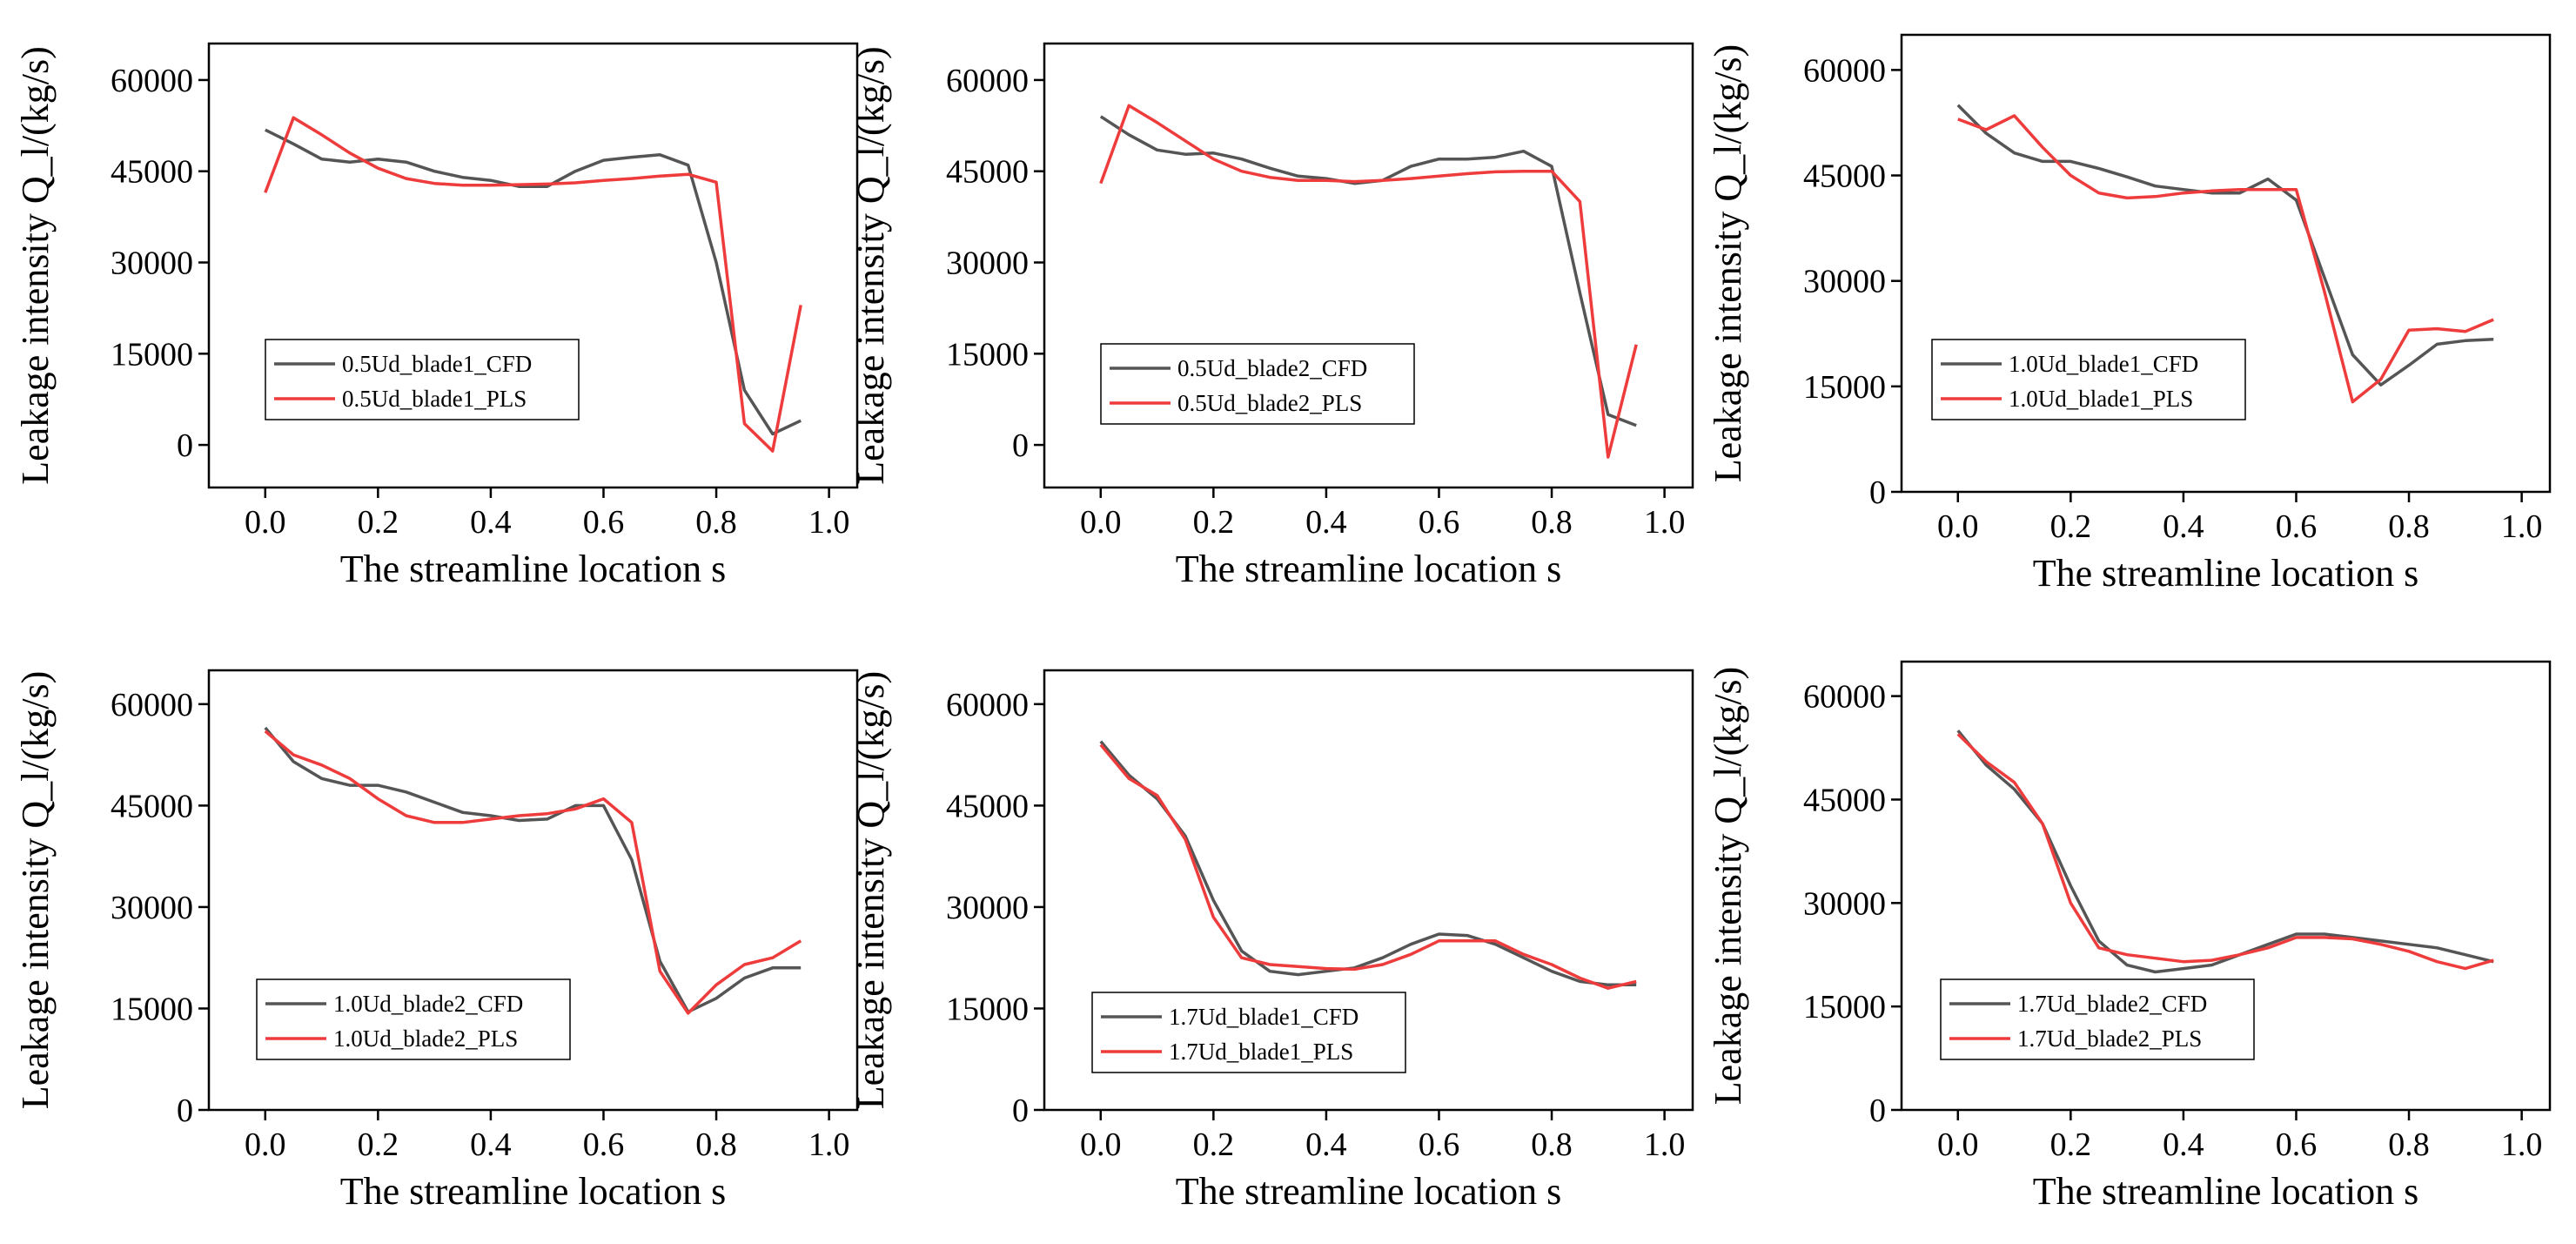 The height and width of the screenshot is (1244, 2576). I want to click on legend-label: 1.7Ud_blade1_CFD, so click(1263, 1017).